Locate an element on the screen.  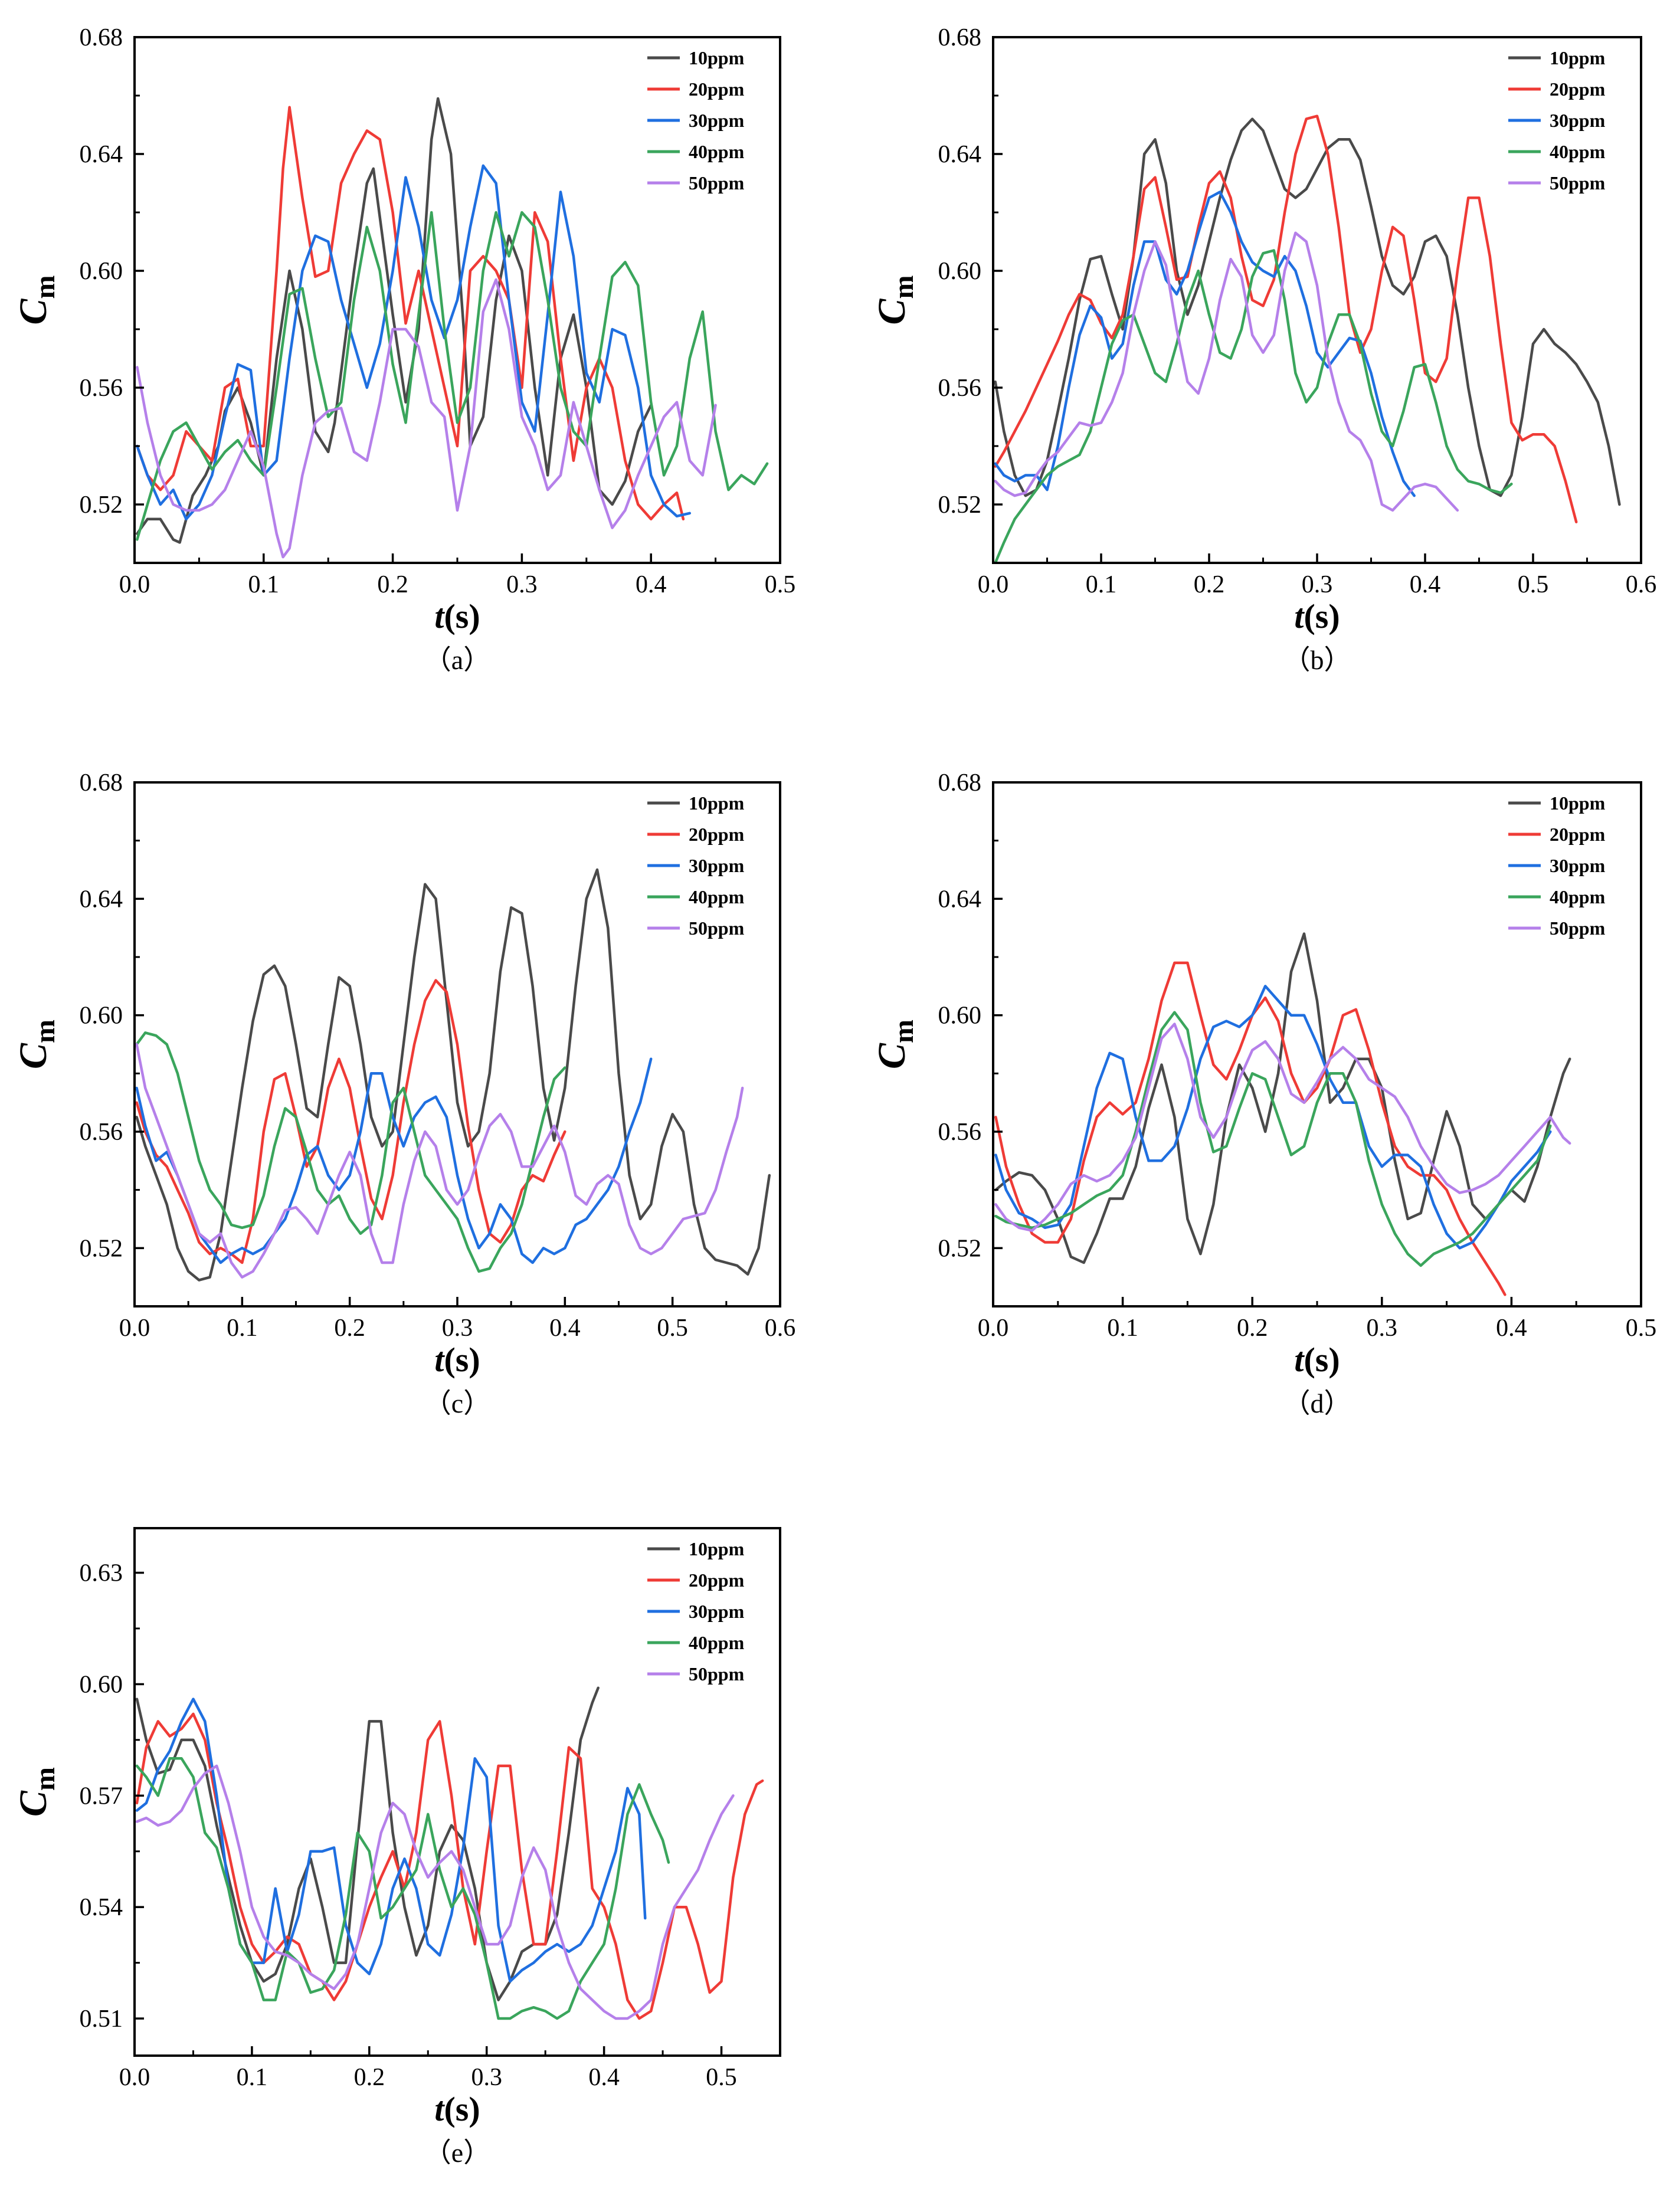
axes-frame is located at coordinates (457, 1792).